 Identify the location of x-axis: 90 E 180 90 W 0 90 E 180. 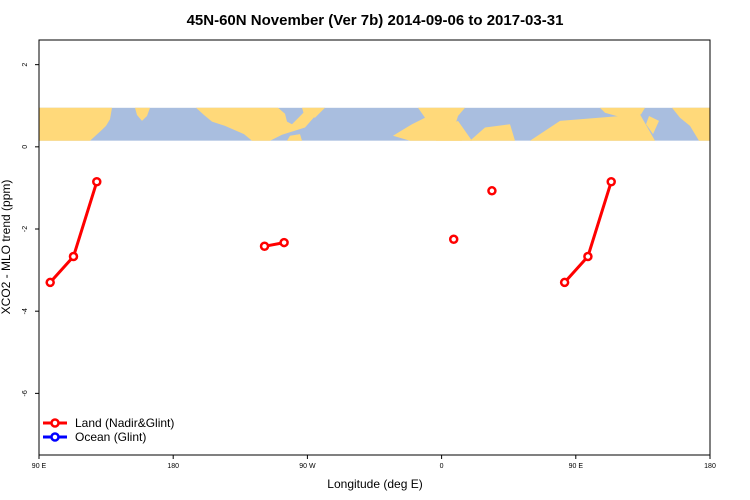
(374, 462).